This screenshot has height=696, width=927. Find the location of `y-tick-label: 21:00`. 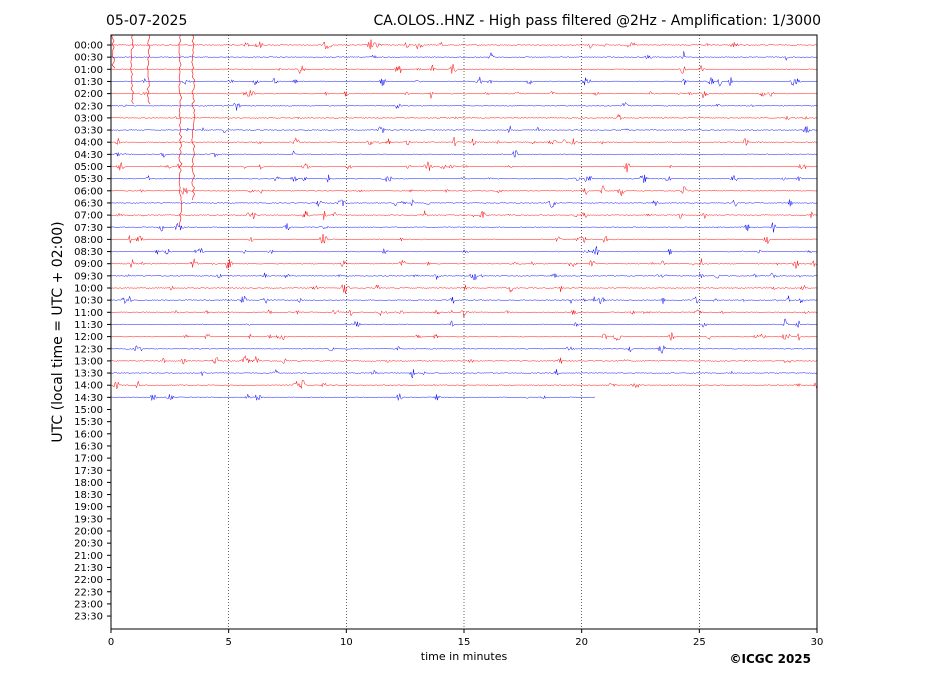

y-tick-label: 21:00 is located at coordinates (88, 556).